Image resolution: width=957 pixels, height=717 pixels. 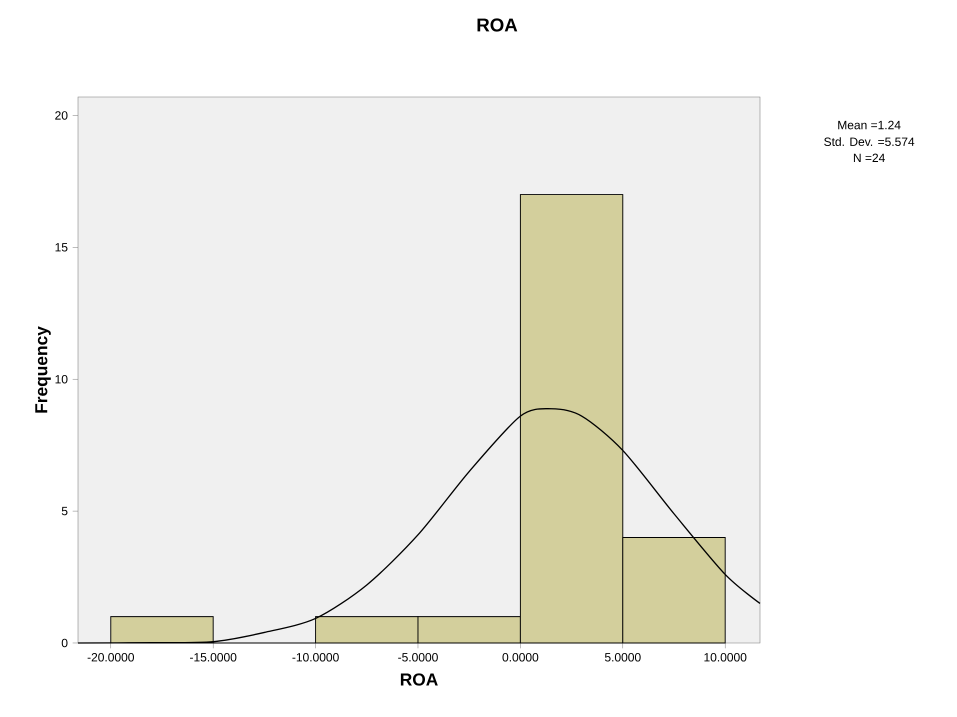 What do you see at coordinates (869, 158) in the screenshot?
I see `text: N =24` at bounding box center [869, 158].